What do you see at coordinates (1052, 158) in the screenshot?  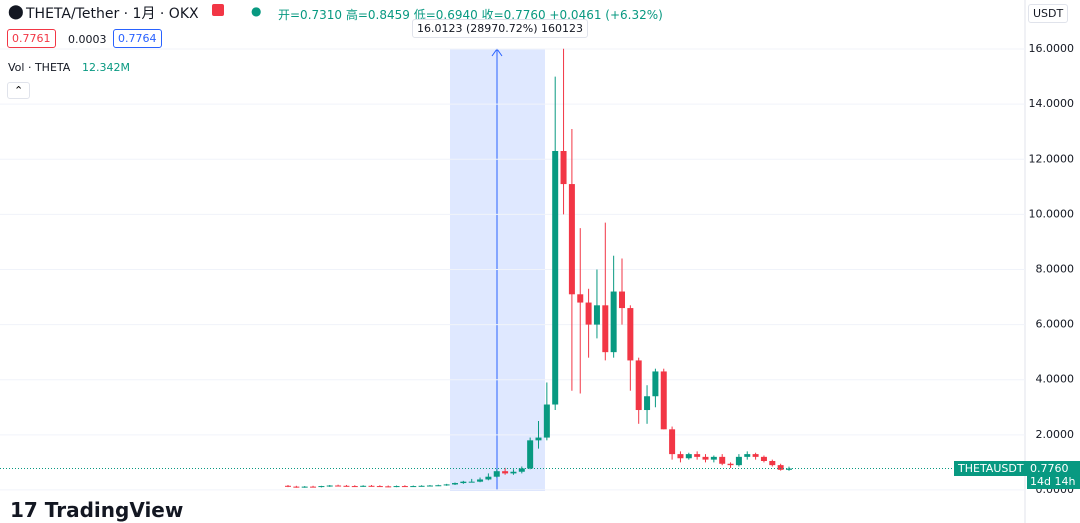 I see `y-tick-label: 12.0000` at bounding box center [1052, 158].